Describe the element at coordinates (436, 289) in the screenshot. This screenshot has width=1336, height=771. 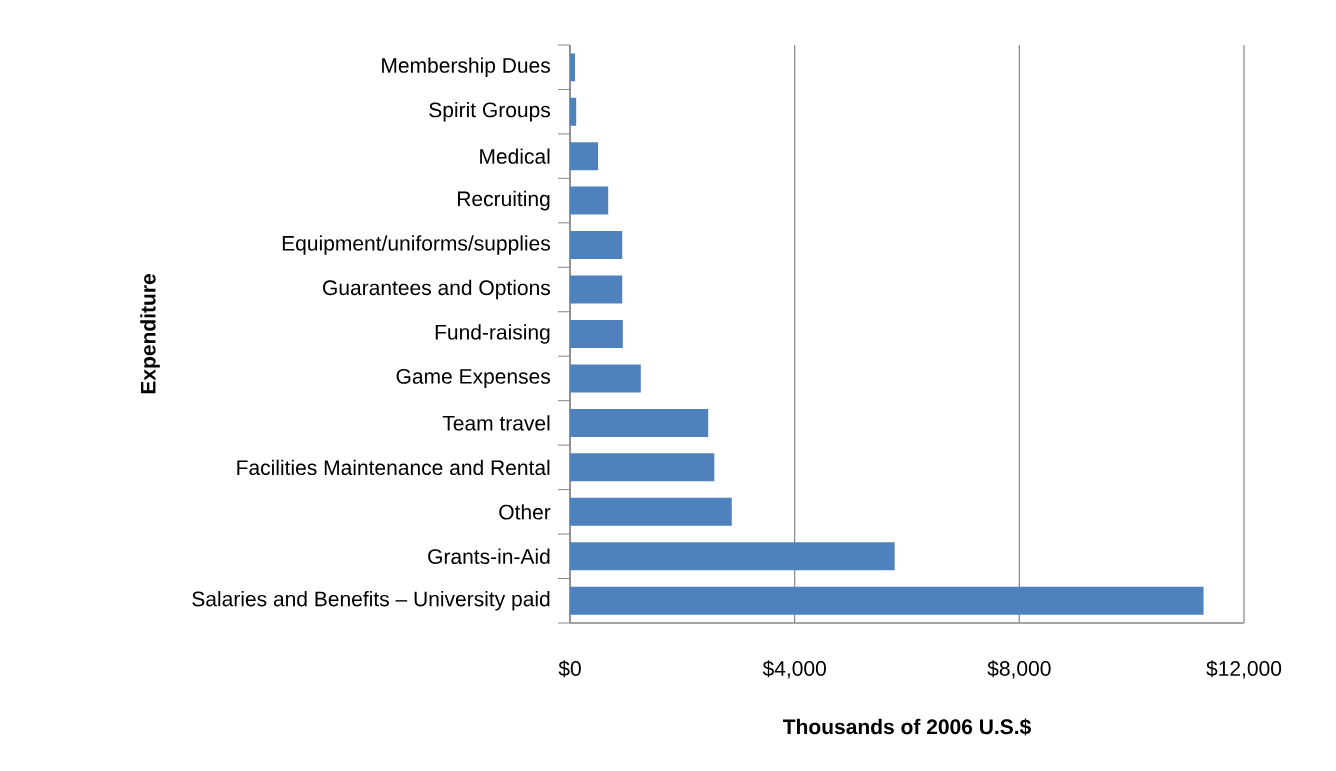
I see `y-tick-label: Guarantees and Options` at that location.